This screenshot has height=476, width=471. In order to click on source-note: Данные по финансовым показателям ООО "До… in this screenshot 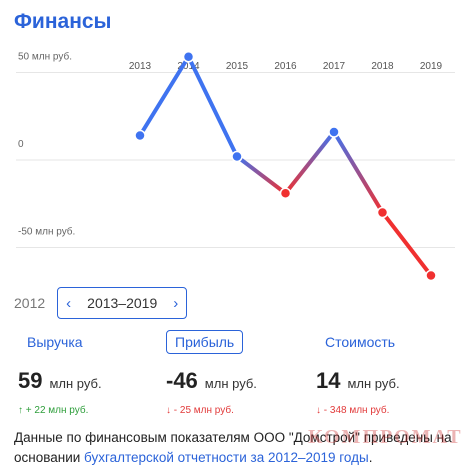, I will do `click(234, 448)`.